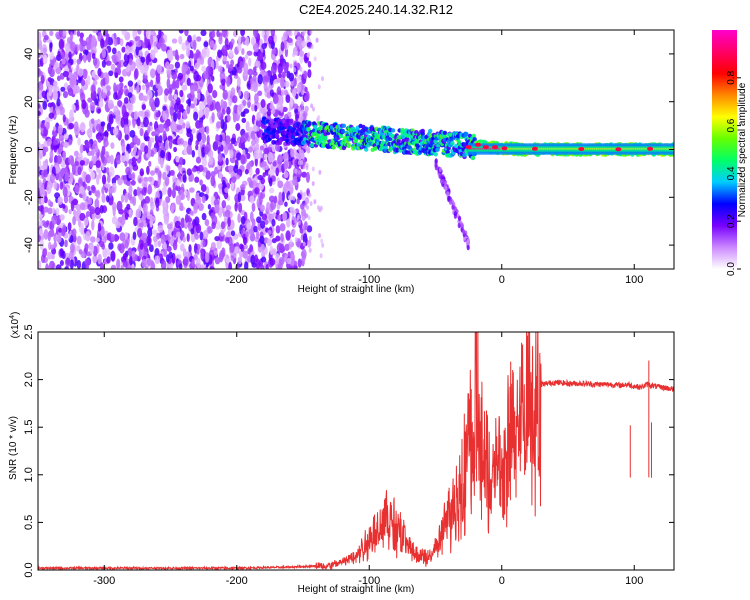 The image size is (750, 600). Describe the element at coordinates (376, 9) in the screenshot. I see `page-title: C2E4.2025.240.14.32.R12` at that location.